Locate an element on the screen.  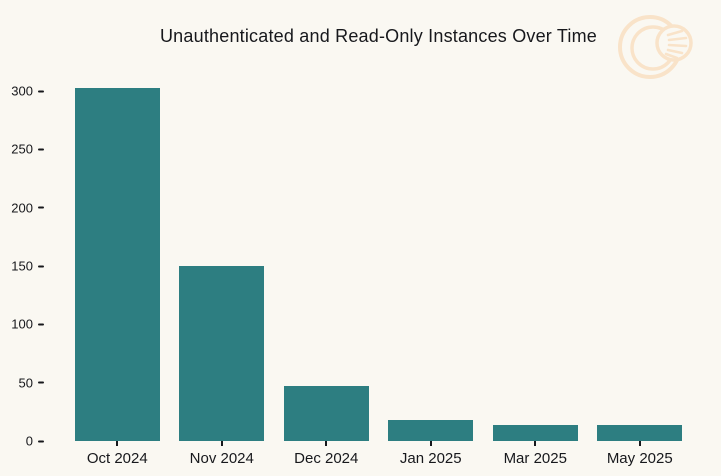
bar-nov-2024 is located at coordinates (222, 353).